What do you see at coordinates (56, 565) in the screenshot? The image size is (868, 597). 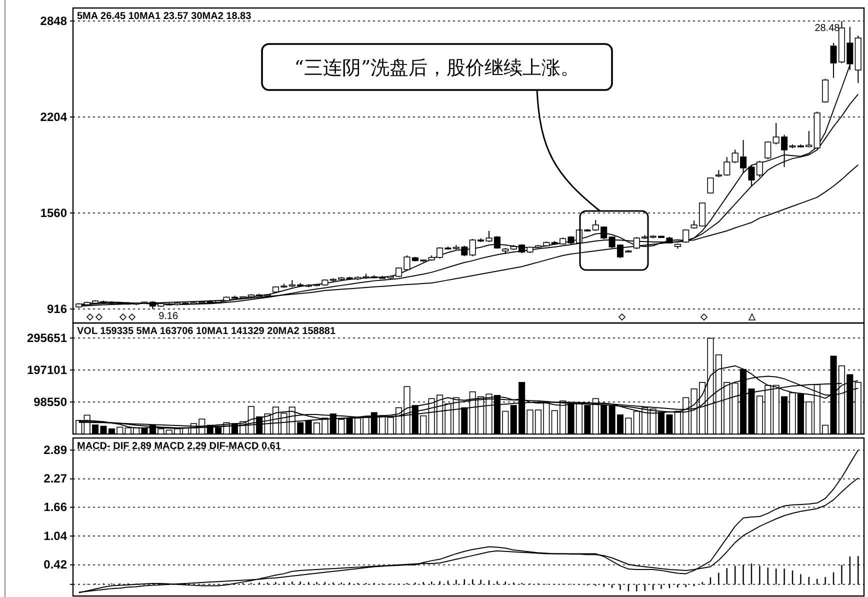 I see `y-tick-label: 0.42` at bounding box center [56, 565].